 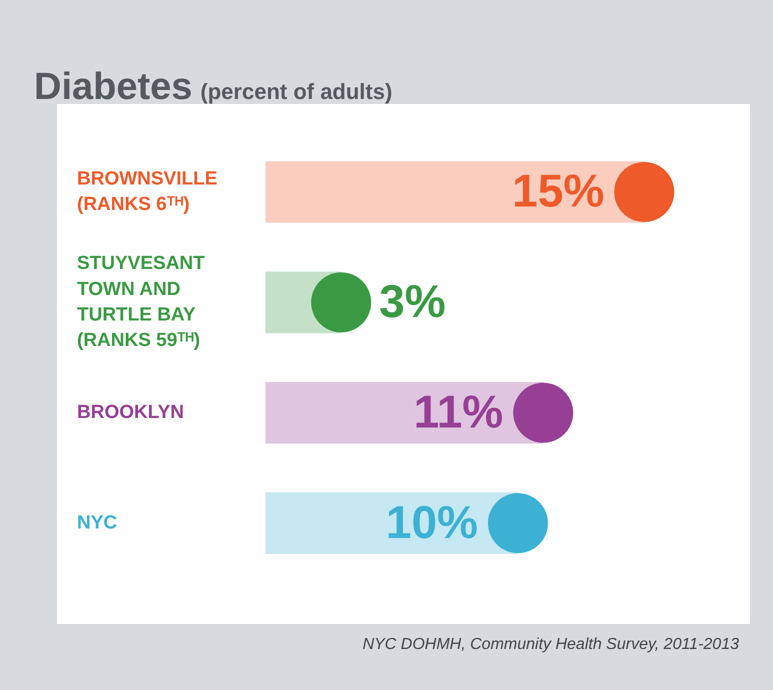 What do you see at coordinates (141, 302) in the screenshot?
I see `y-tick-label: STUYVESANT TOWN AND TURTLE BAY (RANKS 59ᵀᴴ)` at bounding box center [141, 302].